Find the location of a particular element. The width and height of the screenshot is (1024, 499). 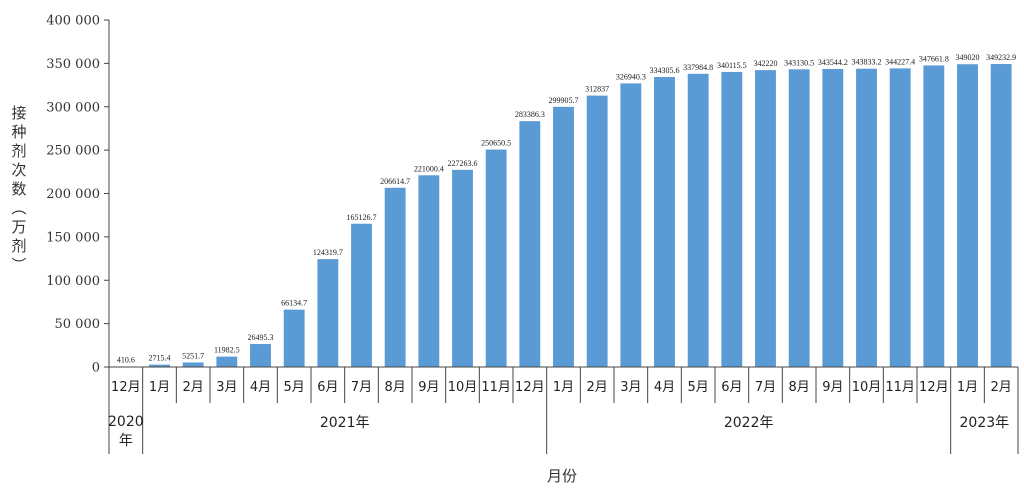

year-label: 2022年 is located at coordinates (749, 423).